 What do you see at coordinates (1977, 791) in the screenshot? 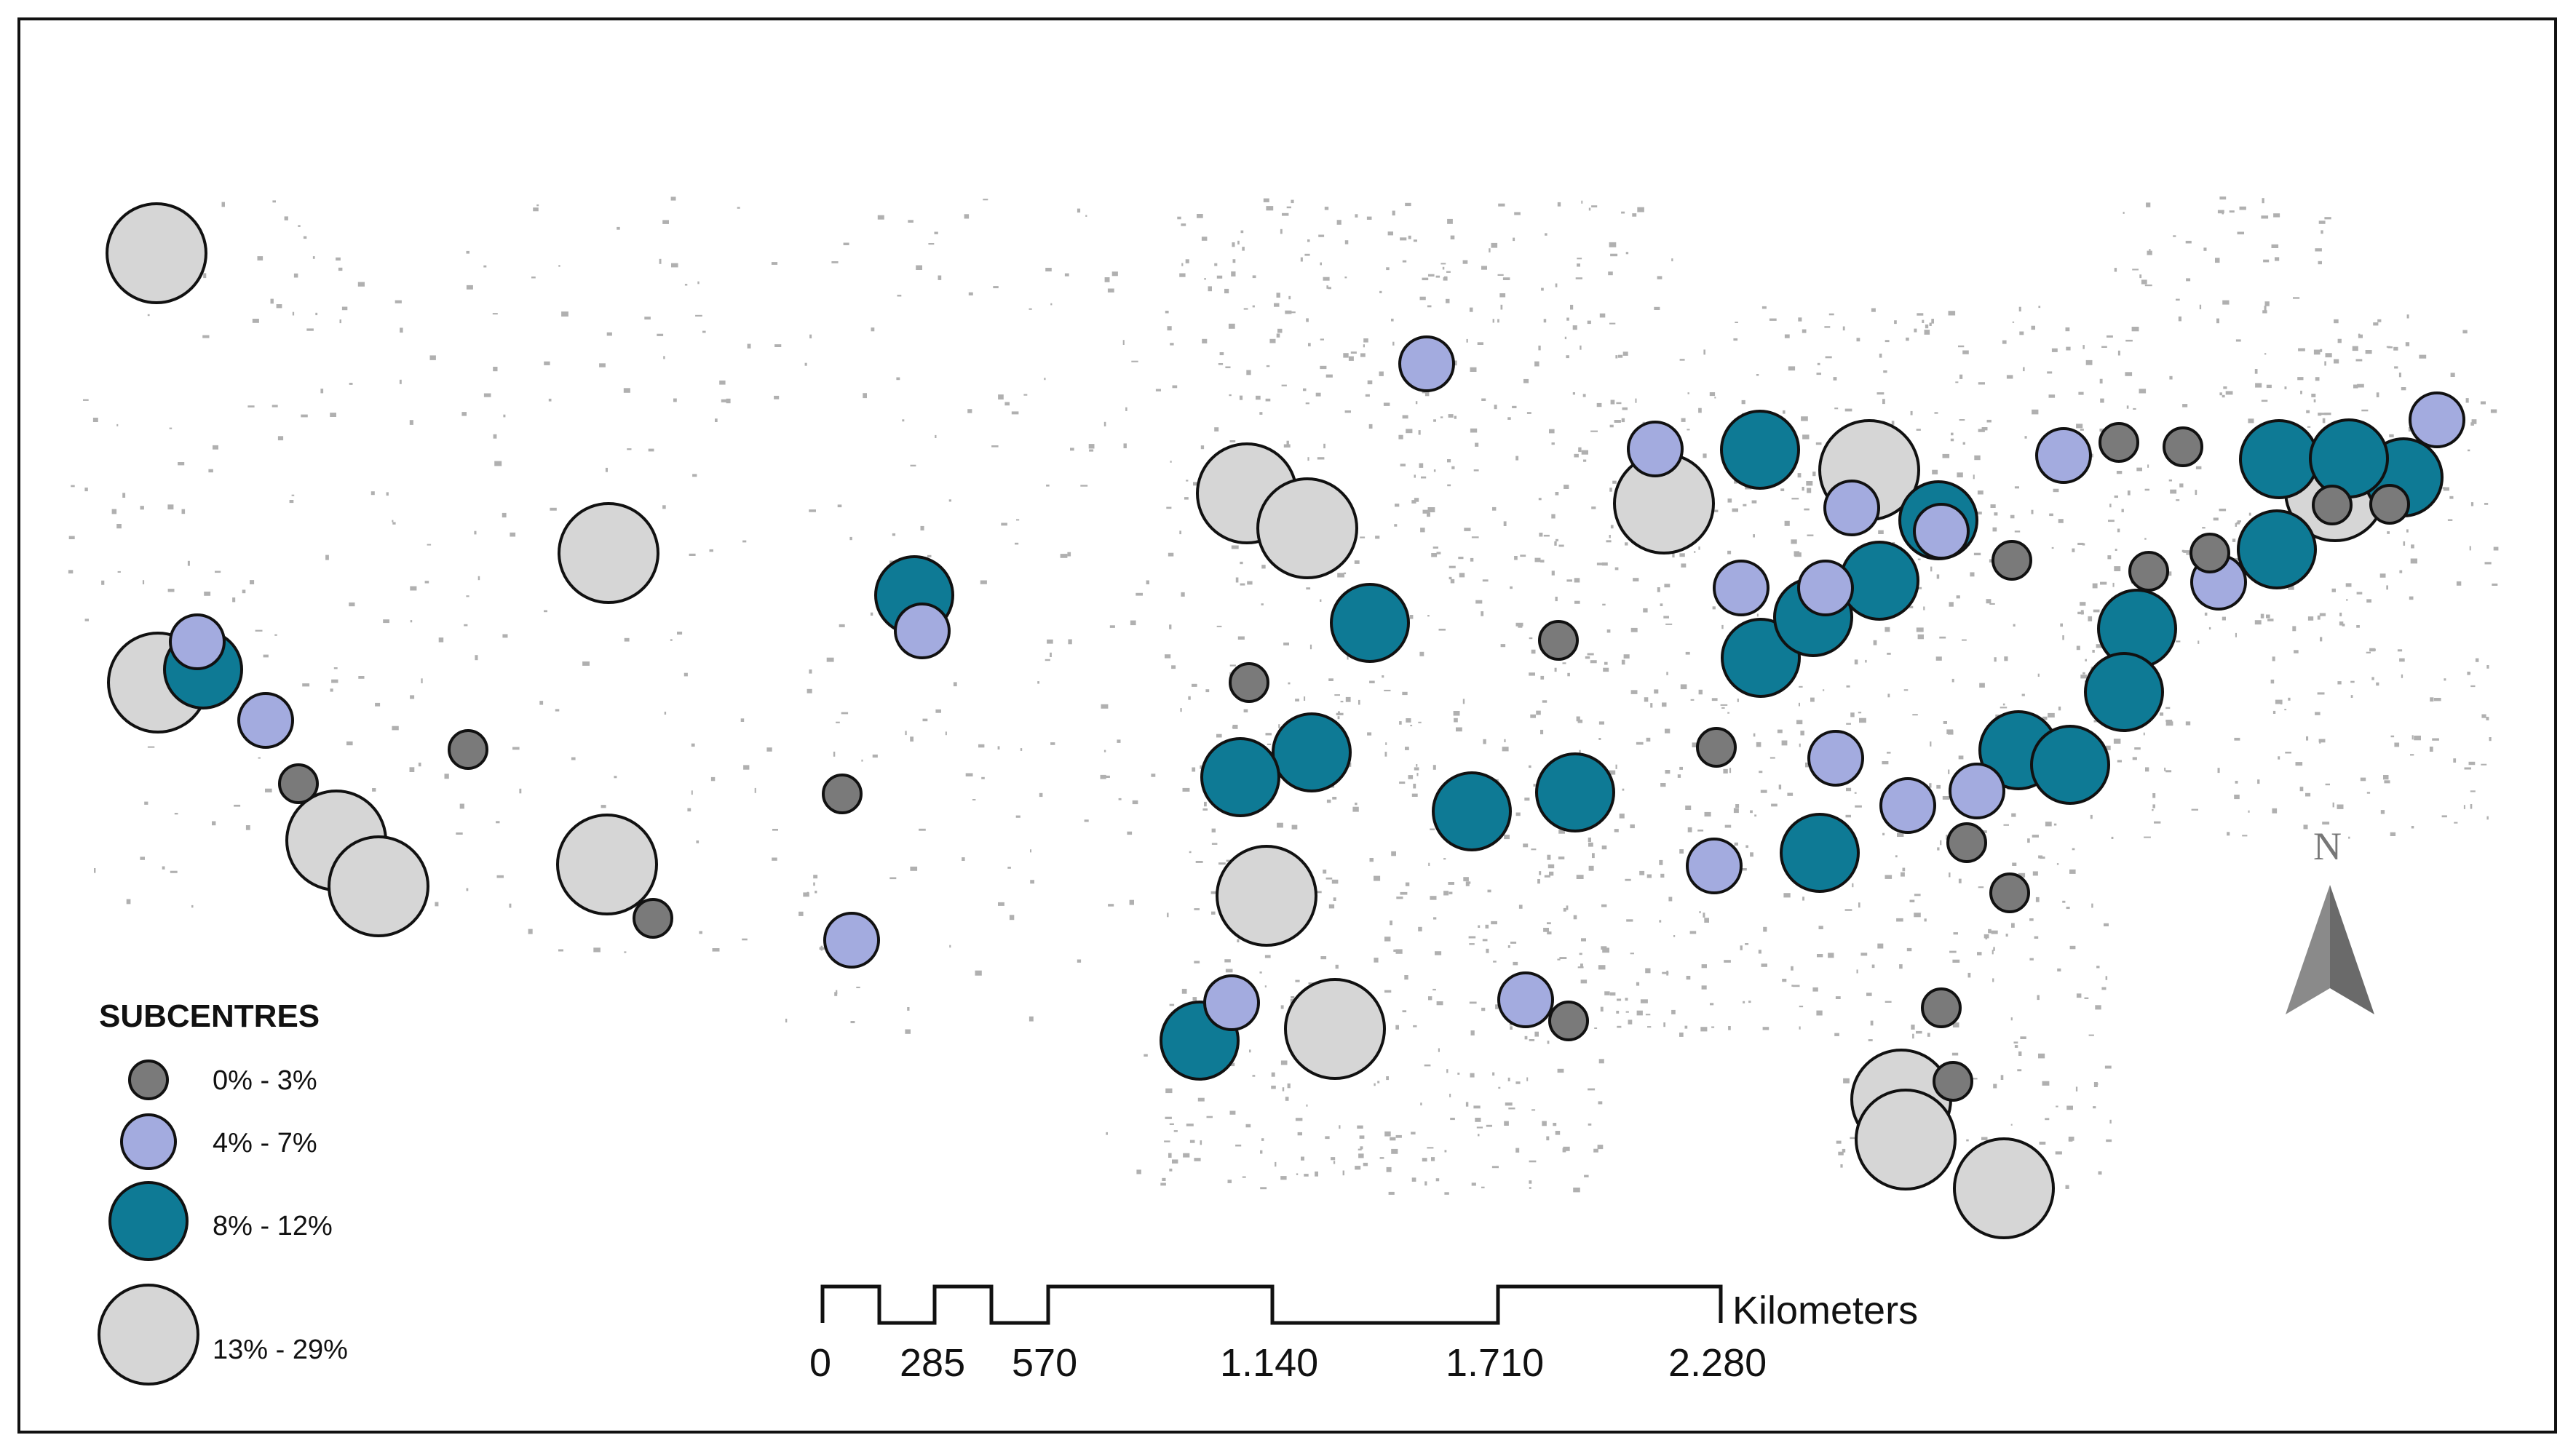
I see `subcentre-marker-s51` at bounding box center [1977, 791].